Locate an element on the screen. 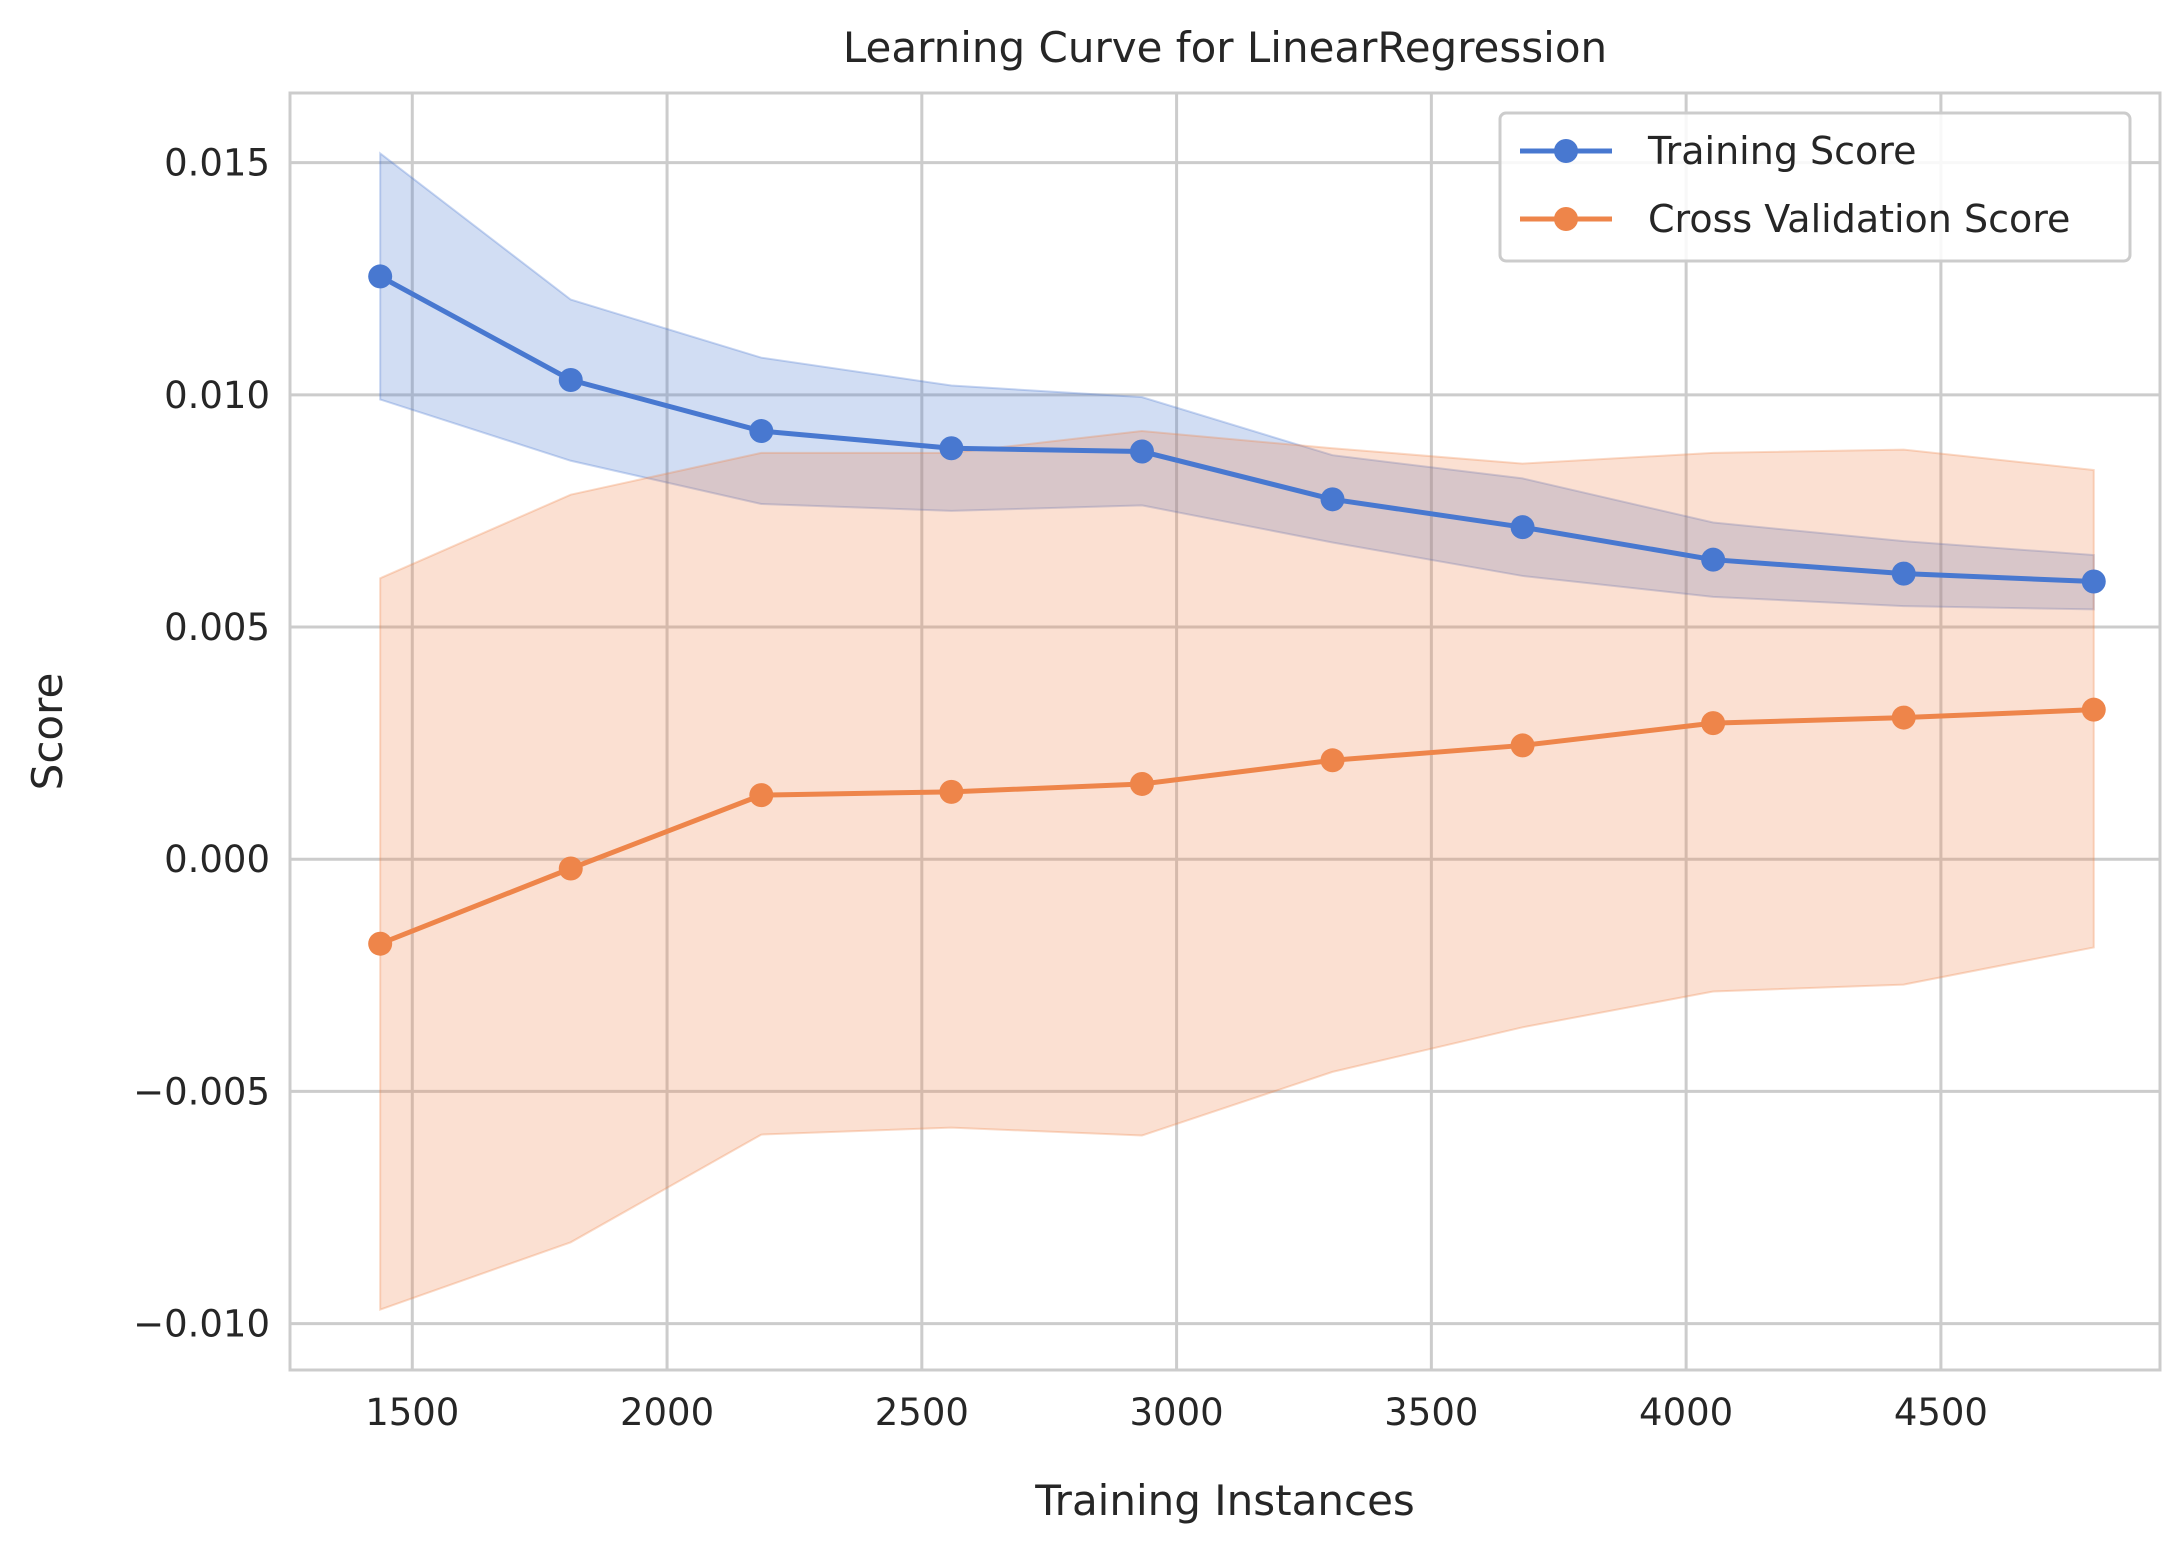  y-tick-label: 0.000 is located at coordinates (217, 859).